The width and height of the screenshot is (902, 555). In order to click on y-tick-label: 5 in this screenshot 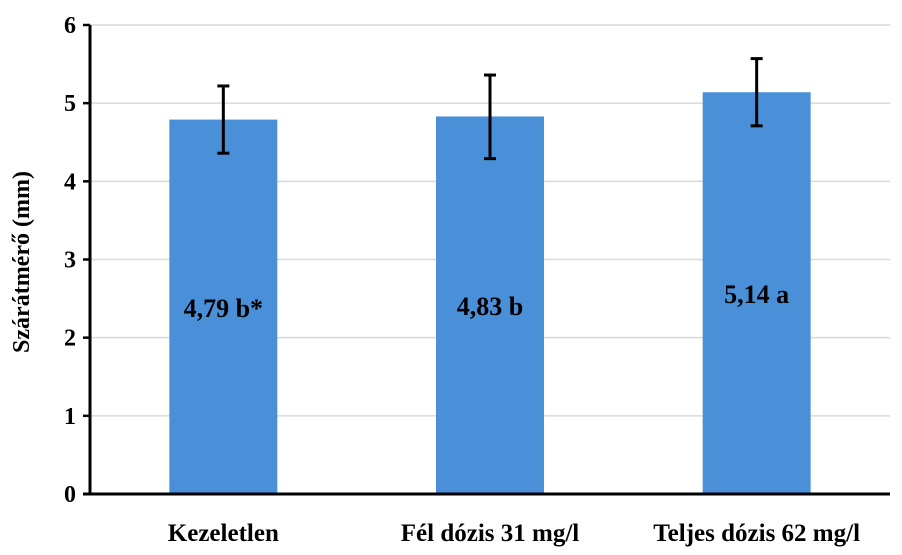, I will do `click(70, 104)`.